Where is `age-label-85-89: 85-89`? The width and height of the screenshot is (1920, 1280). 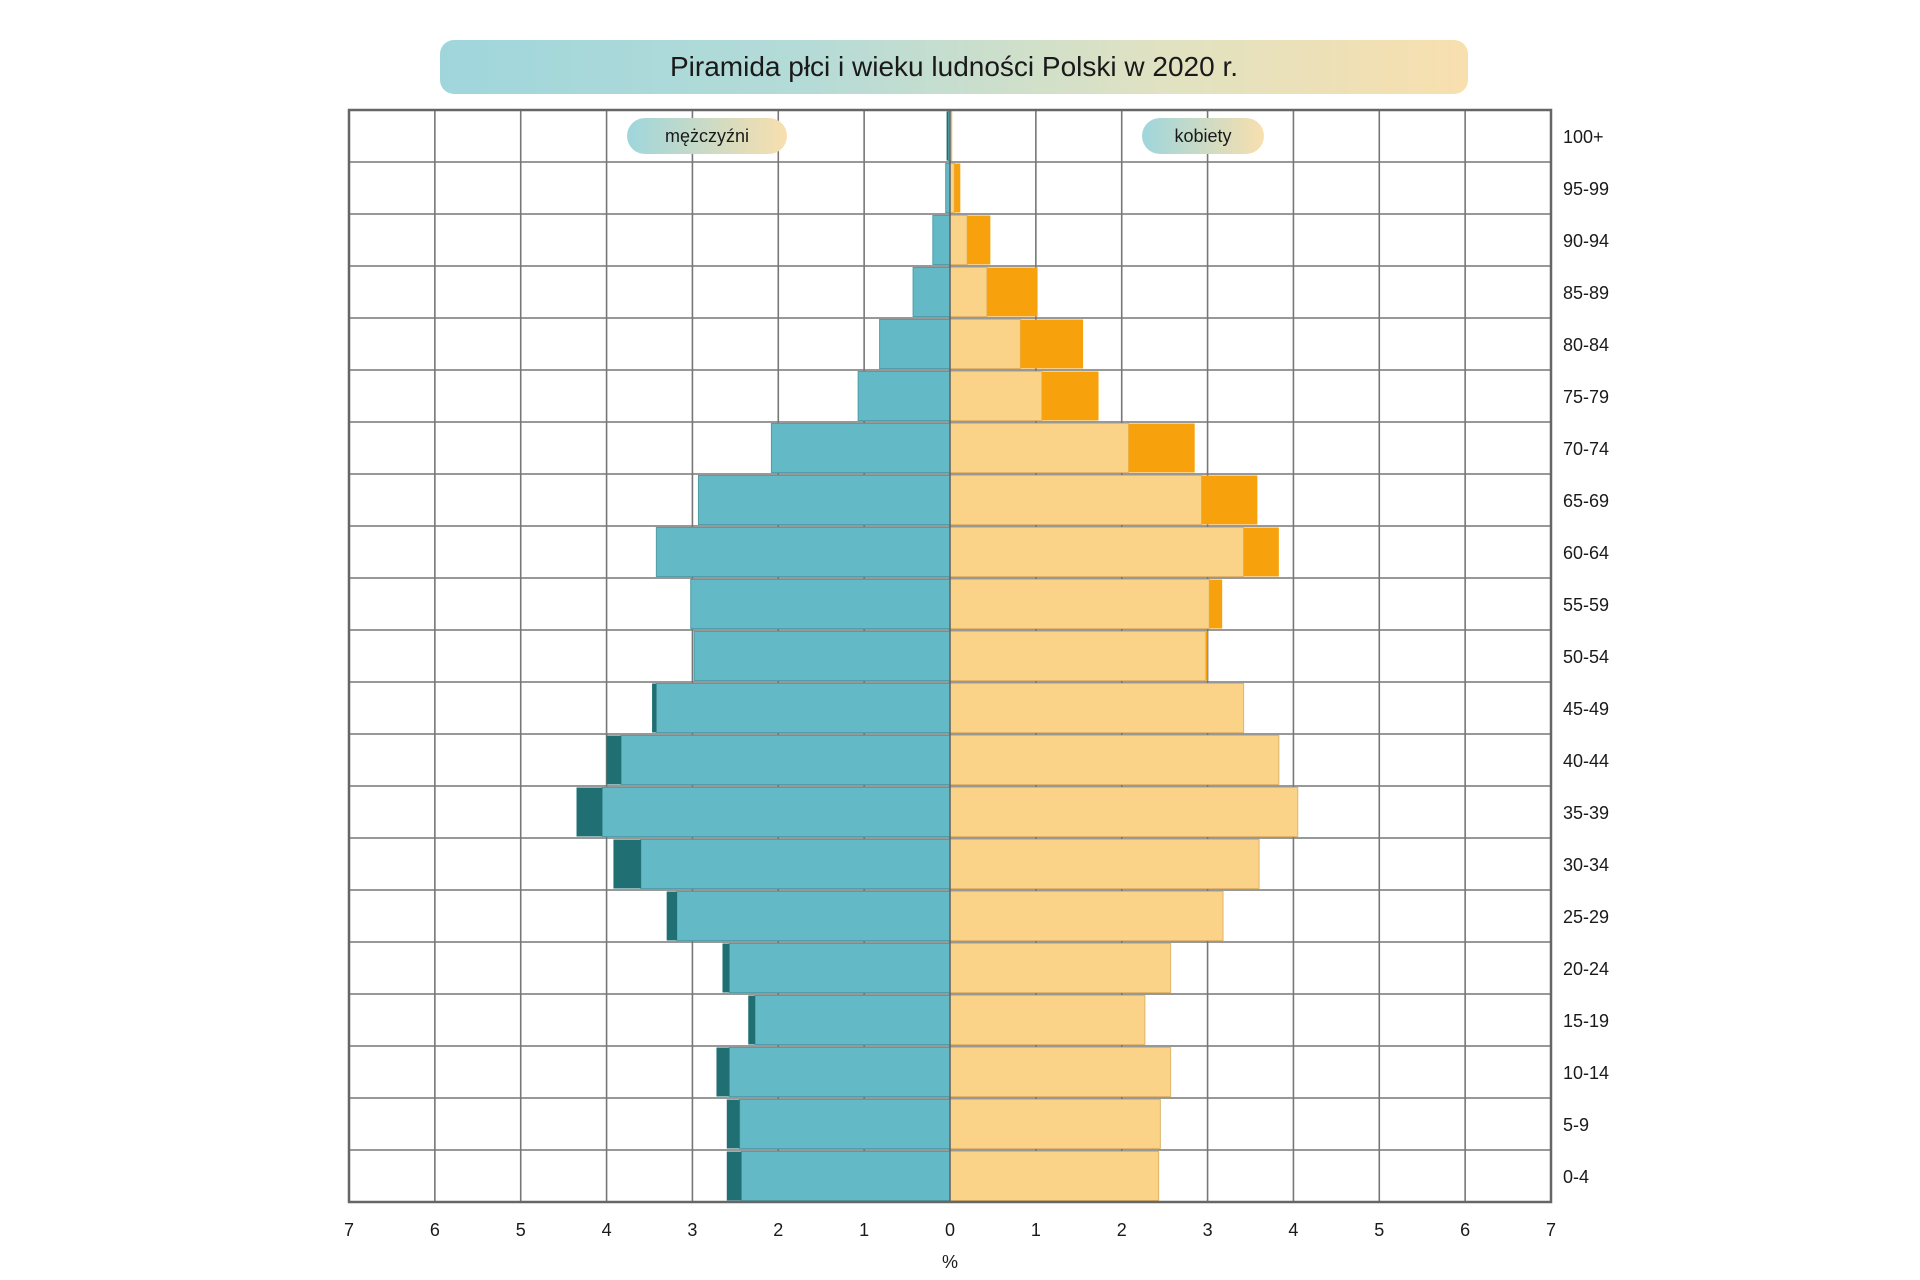 age-label-85-89: 85-89 is located at coordinates (1586, 293).